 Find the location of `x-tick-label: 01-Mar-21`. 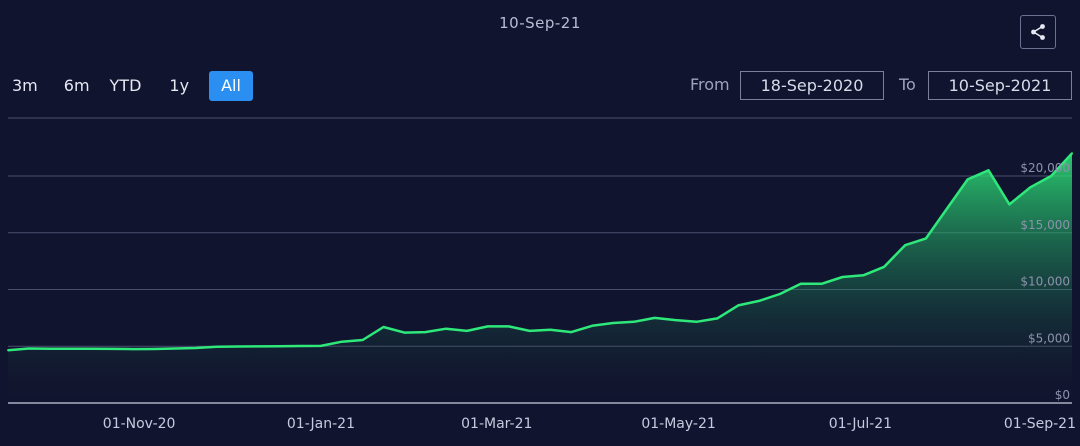

x-tick-label: 01-Mar-21 is located at coordinates (496, 424).